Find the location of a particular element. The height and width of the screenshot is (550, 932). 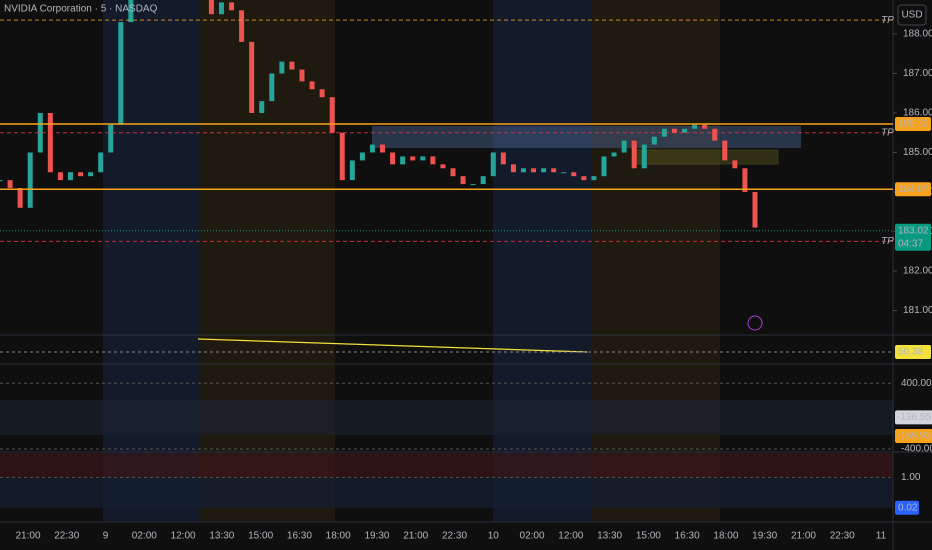

y-tick-label: 185.00 is located at coordinates (917, 152).